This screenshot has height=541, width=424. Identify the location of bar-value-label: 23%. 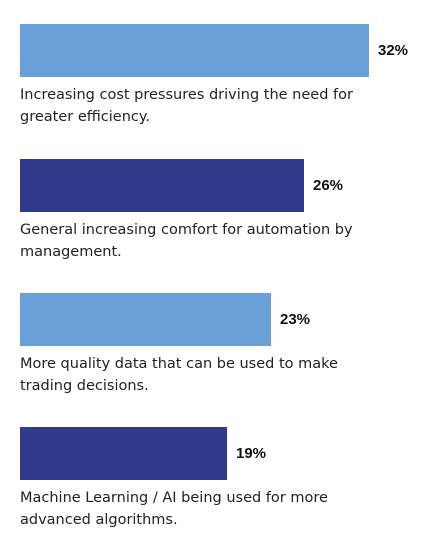
(295, 319).